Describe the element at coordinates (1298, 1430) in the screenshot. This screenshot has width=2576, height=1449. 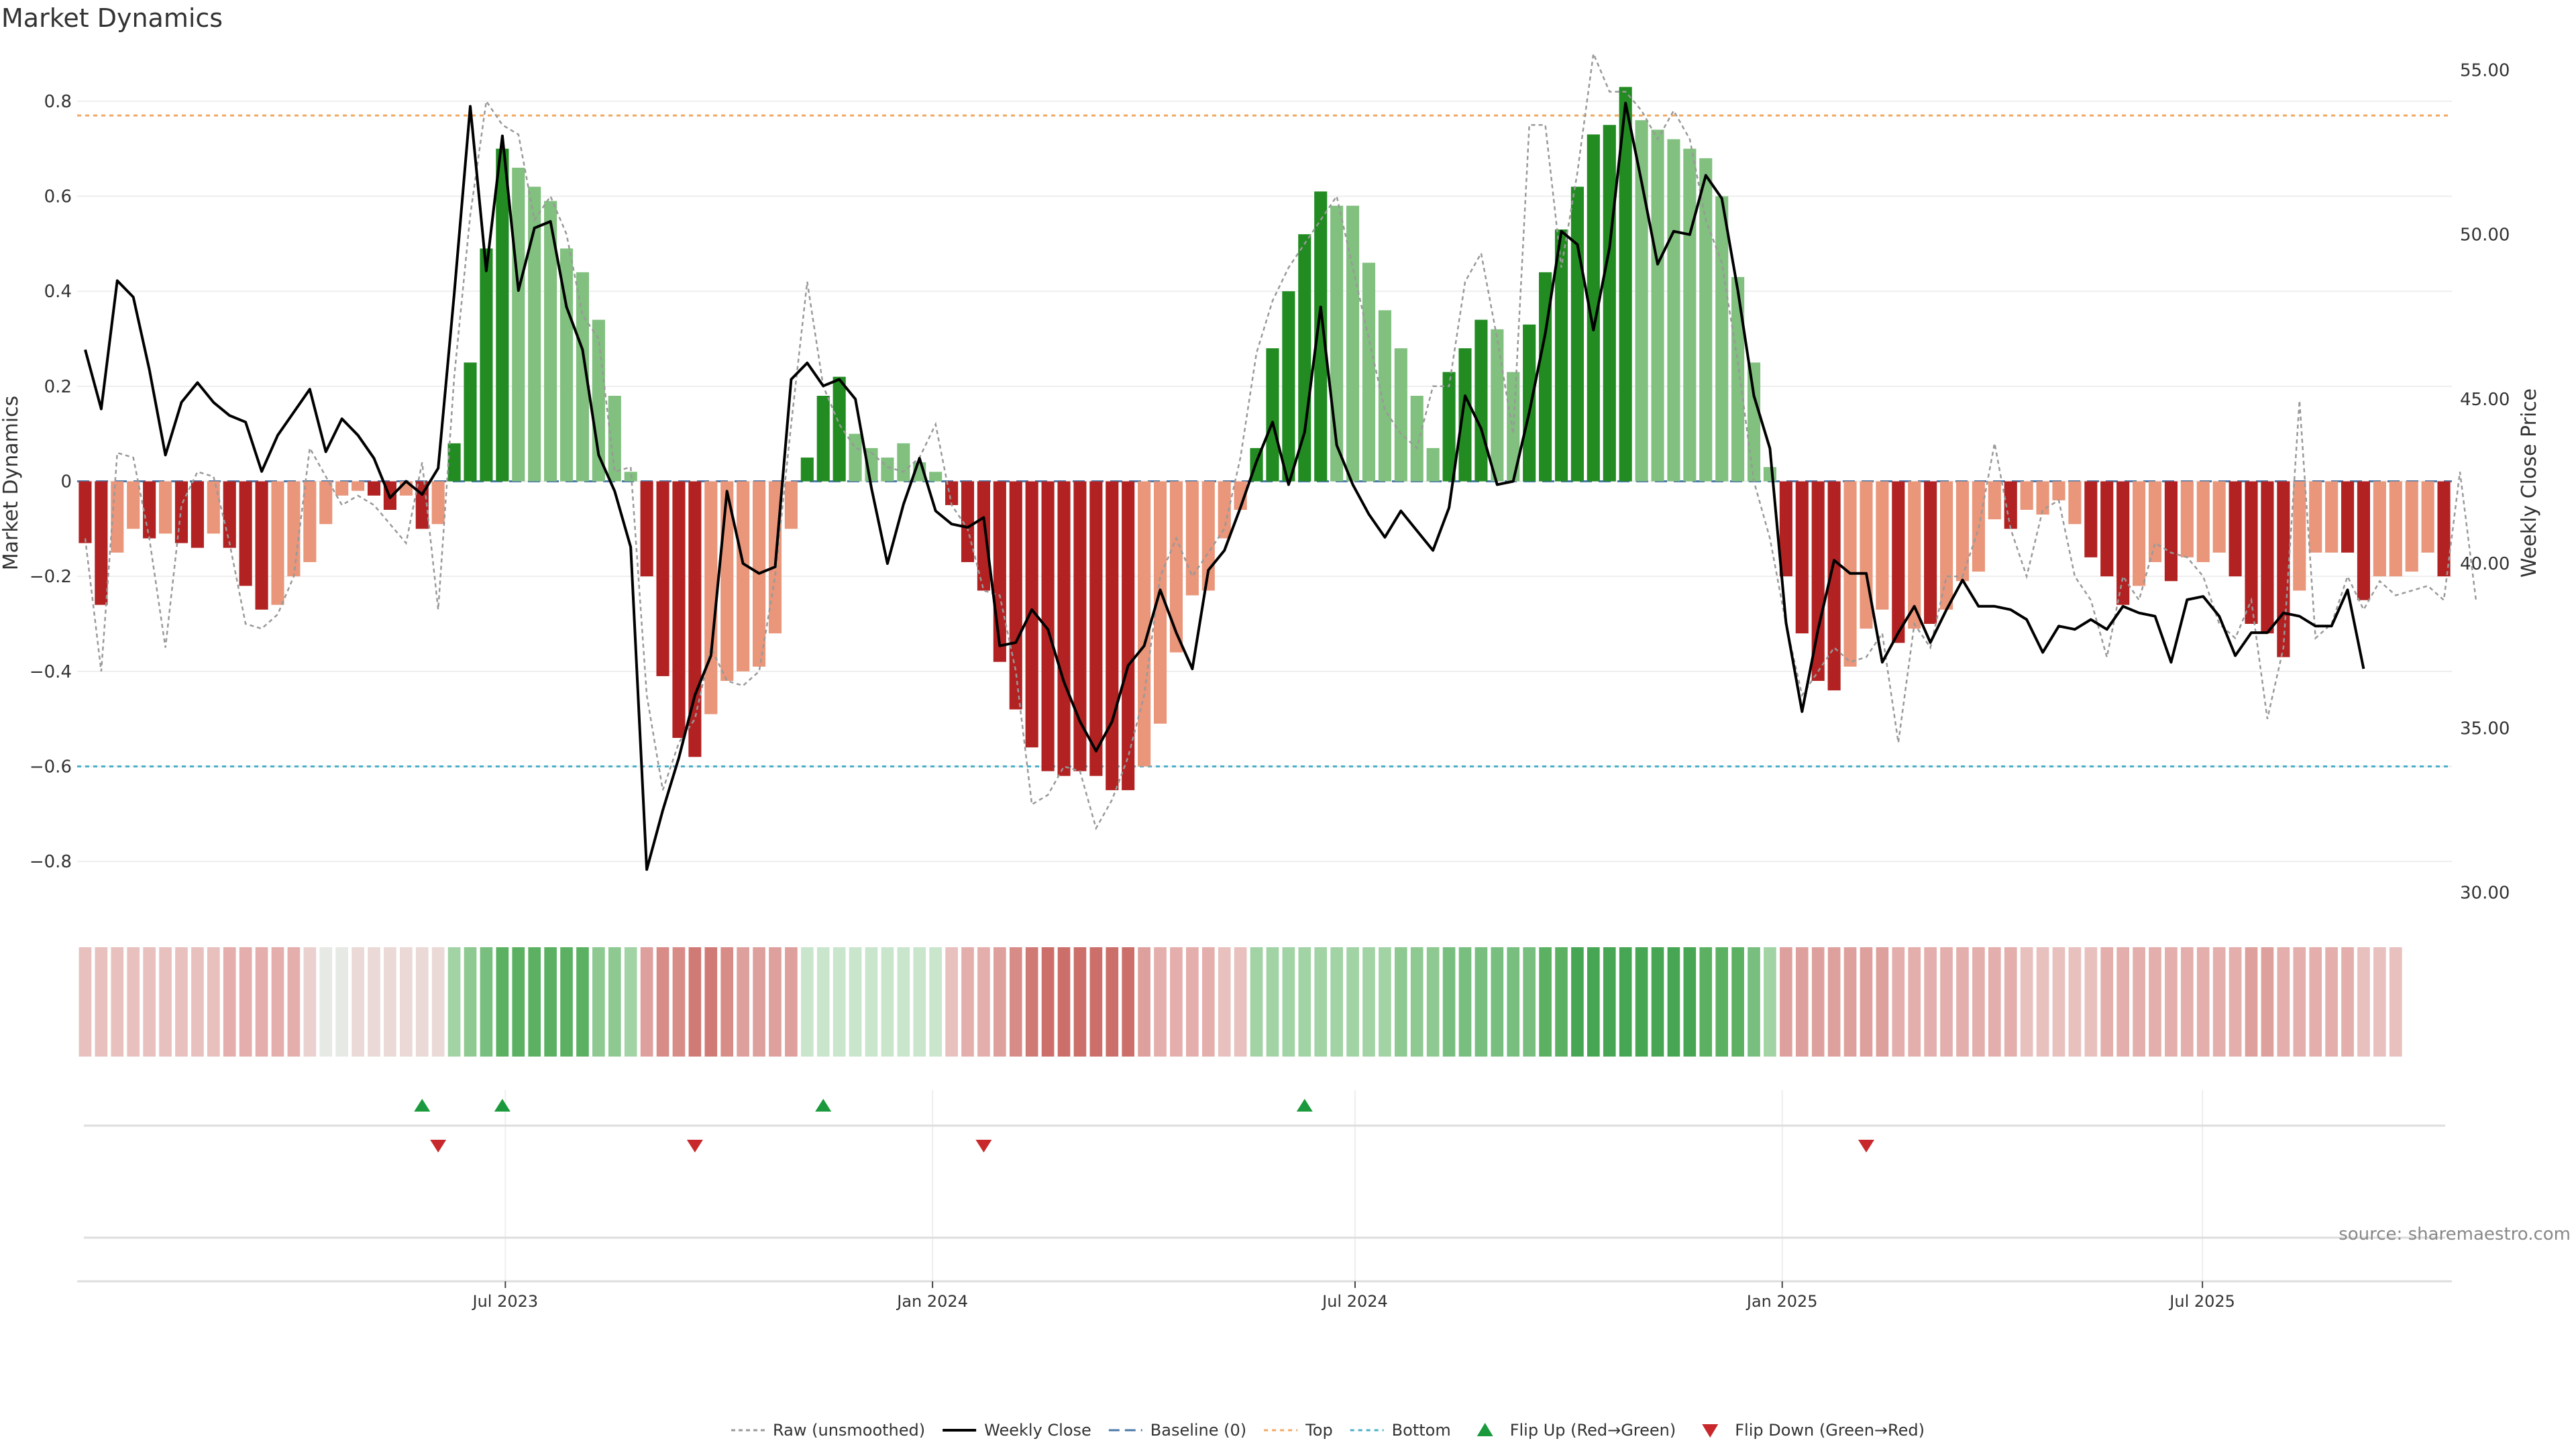
I see `legend-item-top: Top` at that location.